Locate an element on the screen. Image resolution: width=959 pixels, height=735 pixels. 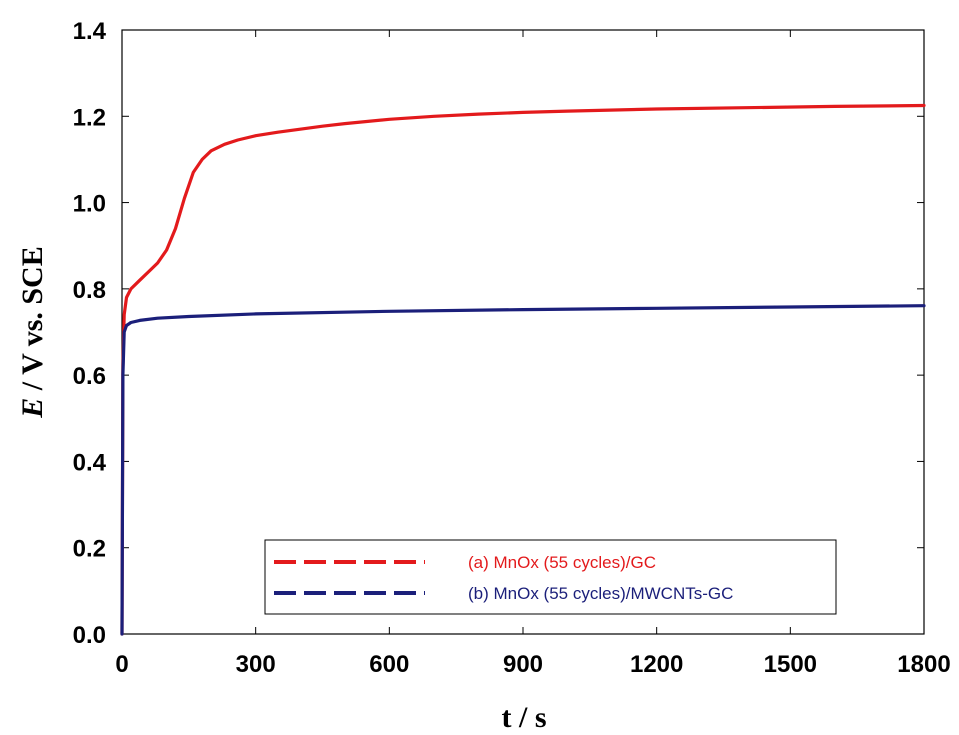
y-tick-label: 1.4 is located at coordinates (90, 31).